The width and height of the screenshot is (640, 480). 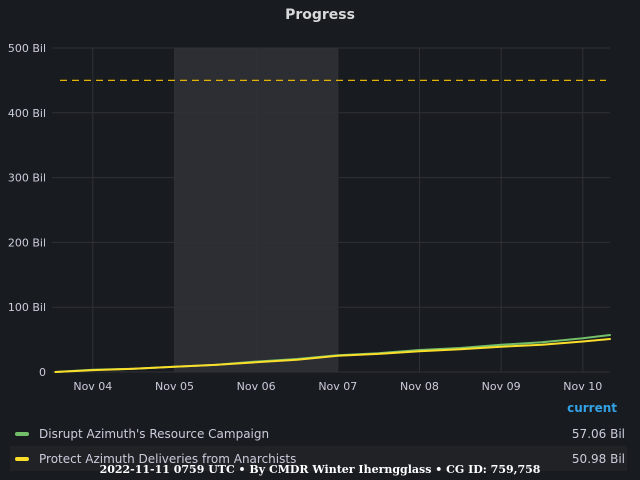 I want to click on x-tick-label: Nov 09, so click(x=501, y=386).